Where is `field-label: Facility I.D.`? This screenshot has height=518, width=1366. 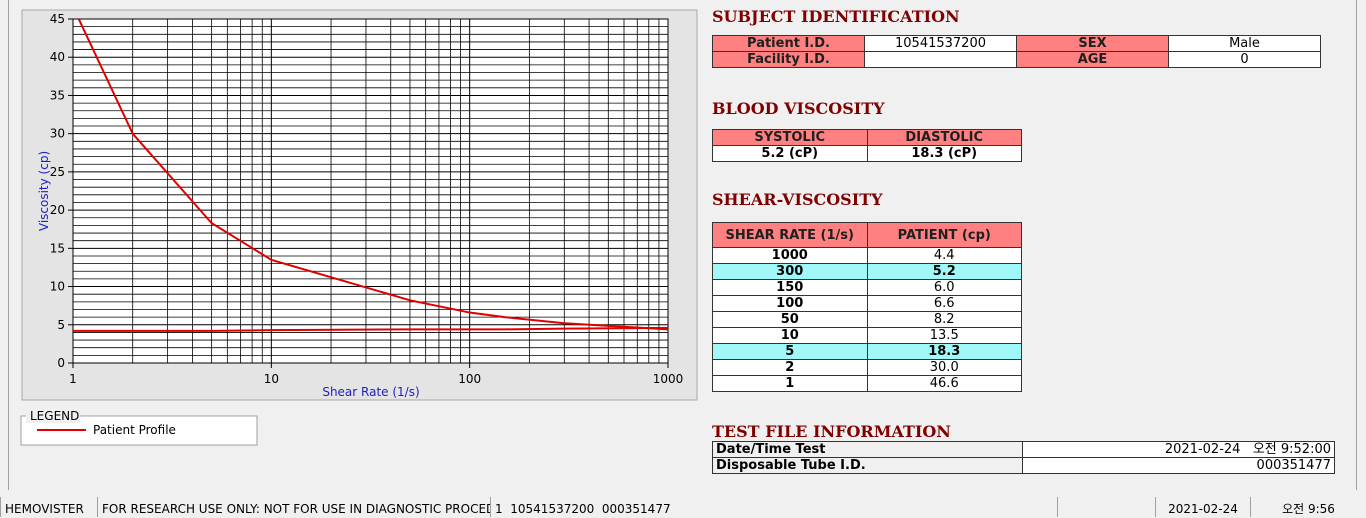 field-label: Facility I.D. is located at coordinates (788, 59).